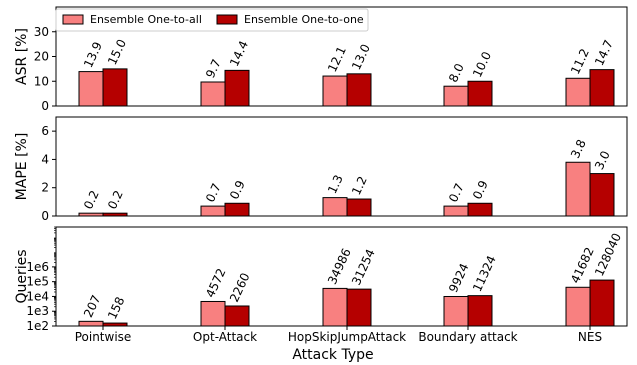 This screenshot has width=637, height=365. Describe the element at coordinates (225, 337) in the screenshot. I see `x-tick-label: Opt-Attack` at that location.